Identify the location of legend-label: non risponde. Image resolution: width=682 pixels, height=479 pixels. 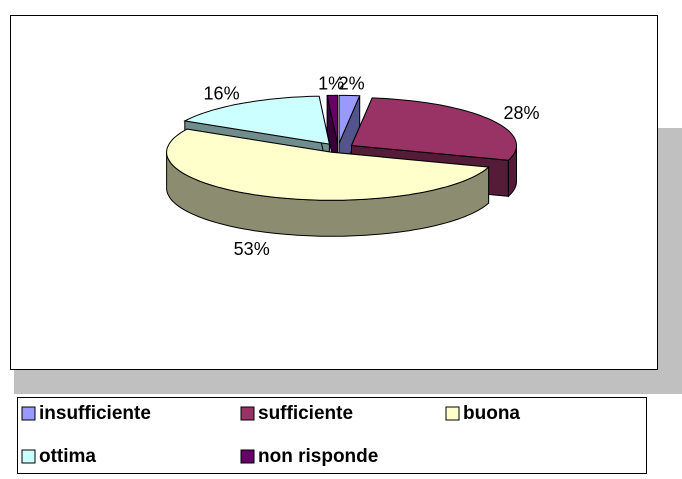
(318, 456).